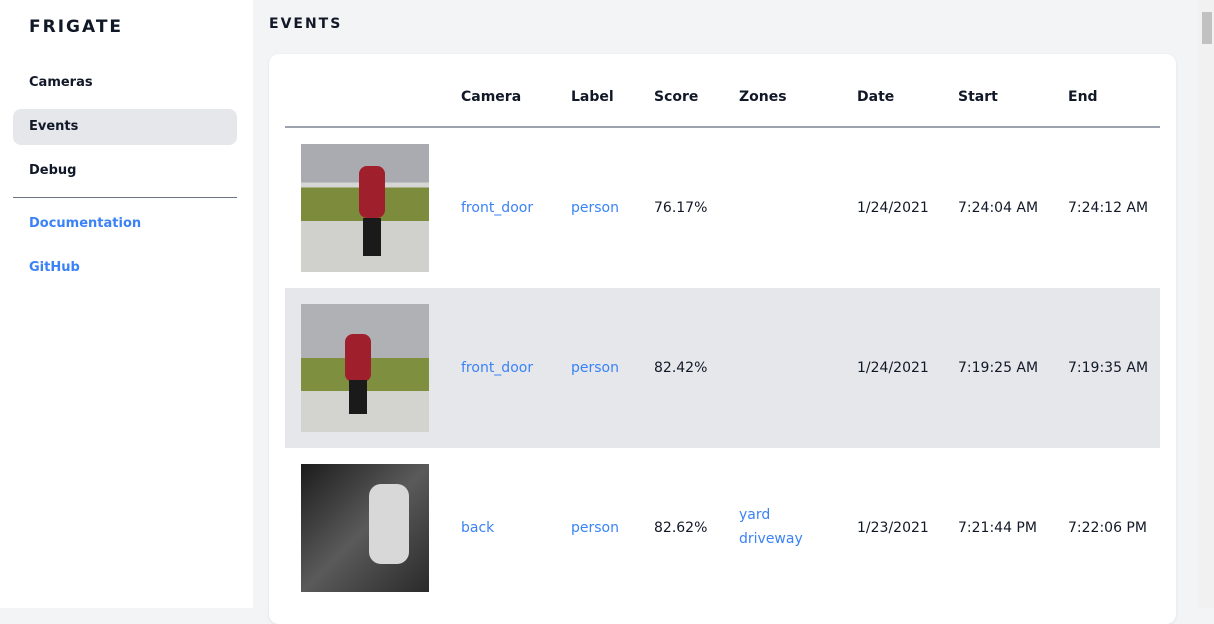 The width and height of the screenshot is (1214, 624). What do you see at coordinates (998, 368) in the screenshot?
I see `start-time: 7:19:25 AM` at bounding box center [998, 368].